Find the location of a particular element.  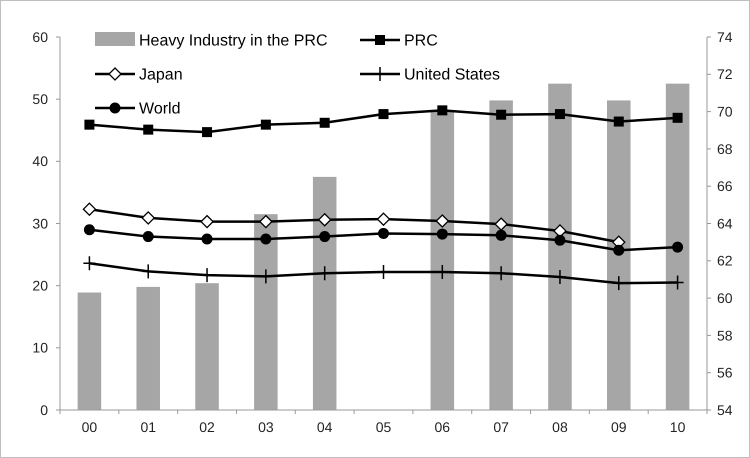

y2-tick-label: 66 is located at coordinates (725, 186).